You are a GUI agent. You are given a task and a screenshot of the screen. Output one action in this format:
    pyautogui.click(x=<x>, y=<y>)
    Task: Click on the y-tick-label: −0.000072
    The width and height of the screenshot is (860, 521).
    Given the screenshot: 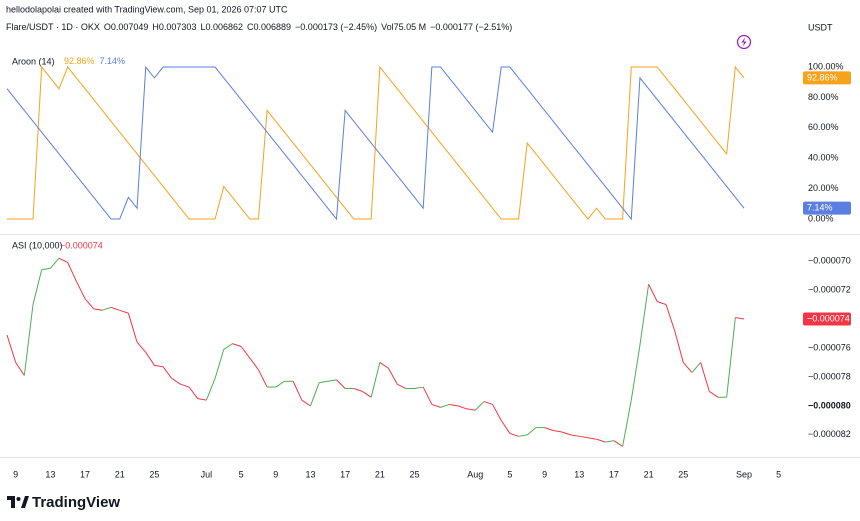 What is the action you would take?
    pyautogui.click(x=829, y=289)
    